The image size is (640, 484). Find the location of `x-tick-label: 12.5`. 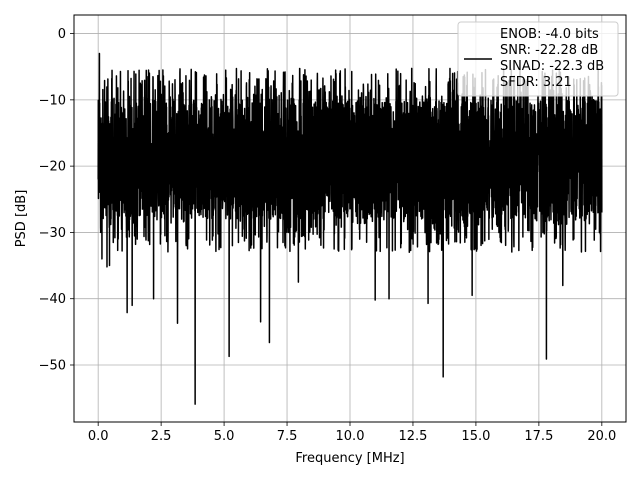

x-tick-label: 12.5 is located at coordinates (412, 436).